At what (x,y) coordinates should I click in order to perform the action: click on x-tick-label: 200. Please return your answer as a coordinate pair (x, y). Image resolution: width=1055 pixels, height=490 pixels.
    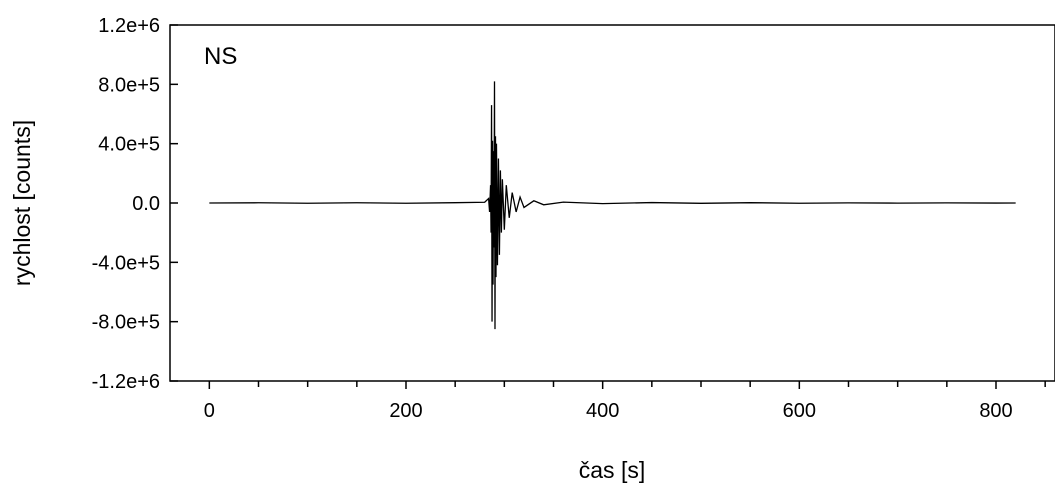
    Looking at the image, I should click on (405, 411).